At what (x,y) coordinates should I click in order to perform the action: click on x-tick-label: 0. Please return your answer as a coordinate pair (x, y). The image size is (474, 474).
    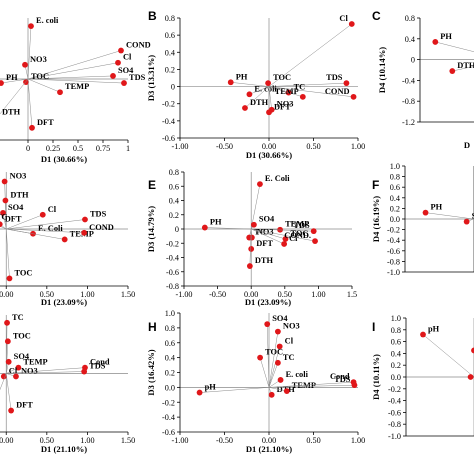
    Looking at the image, I should click on (28, 148).